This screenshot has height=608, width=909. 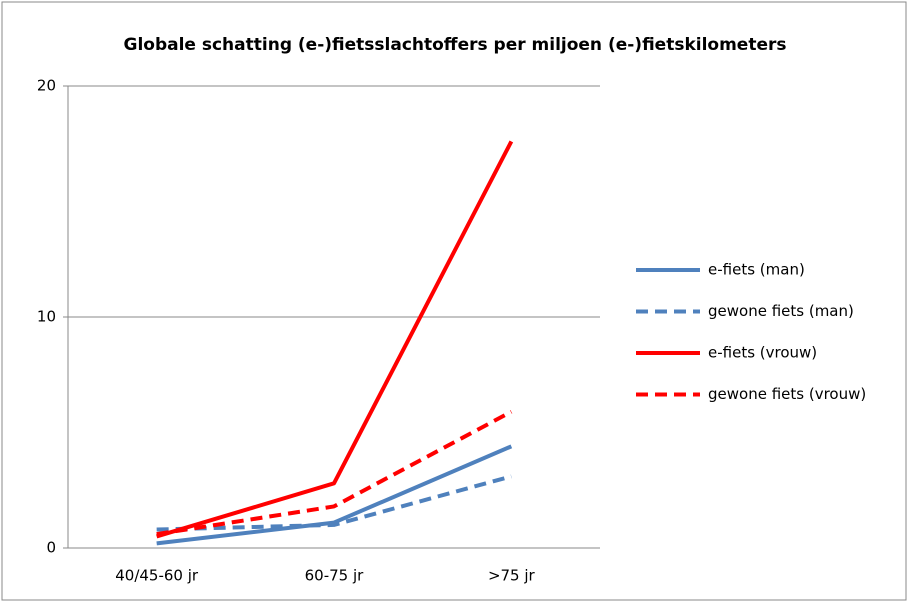 What do you see at coordinates (335, 576) in the screenshot?
I see `x-tick-label: 60-75 jr` at bounding box center [335, 576].